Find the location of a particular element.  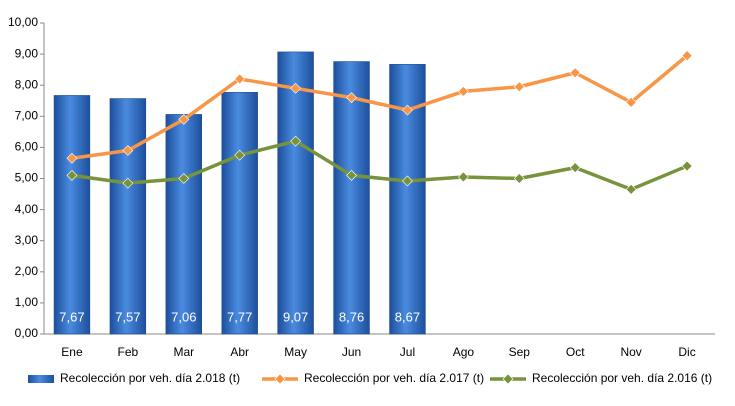

x-tick-label: Oct is located at coordinates (575, 352).